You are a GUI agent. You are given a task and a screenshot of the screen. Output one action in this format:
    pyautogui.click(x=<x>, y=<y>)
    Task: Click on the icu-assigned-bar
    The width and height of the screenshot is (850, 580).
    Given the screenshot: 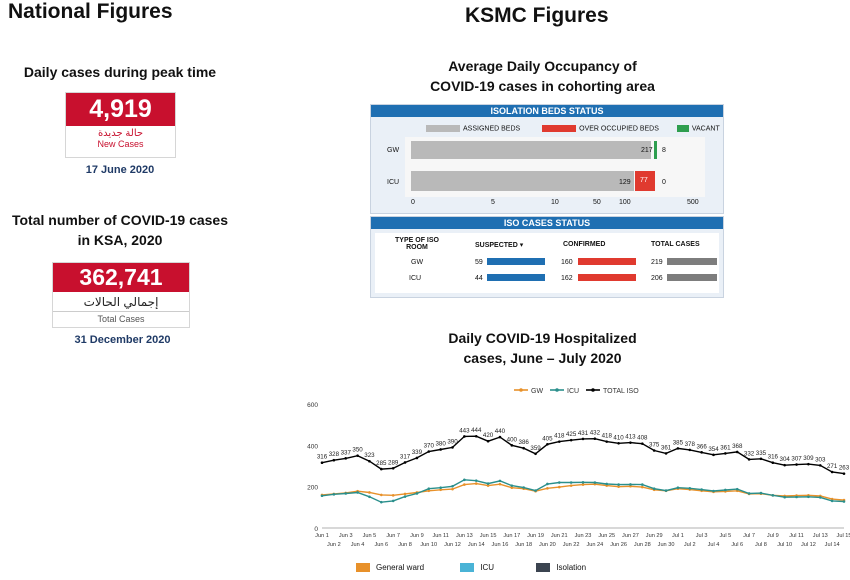 What is the action you would take?
    pyautogui.click(x=522, y=181)
    